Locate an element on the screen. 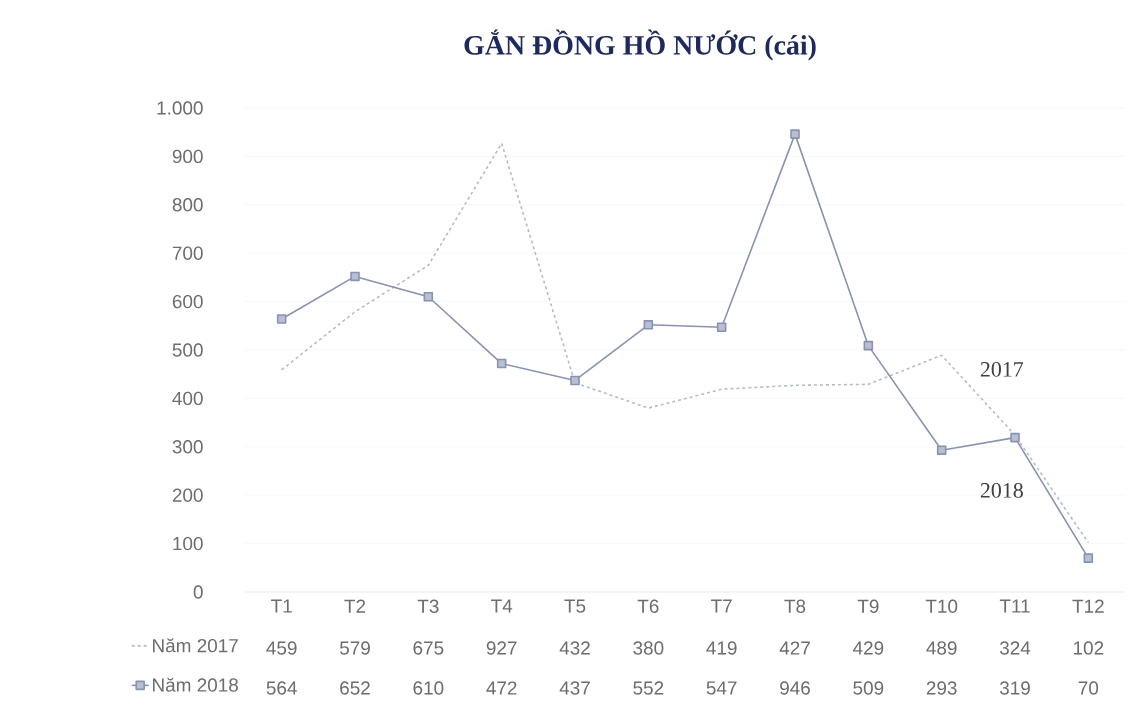  x-tick-label: T9 is located at coordinates (868, 606).